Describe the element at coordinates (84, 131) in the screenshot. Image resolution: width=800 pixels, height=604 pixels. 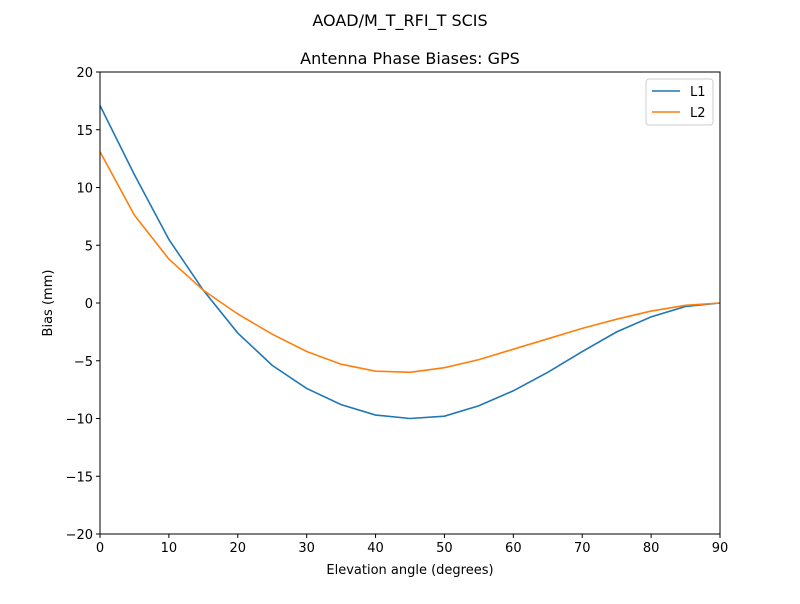
I see `y-tick-label: 15` at that location.